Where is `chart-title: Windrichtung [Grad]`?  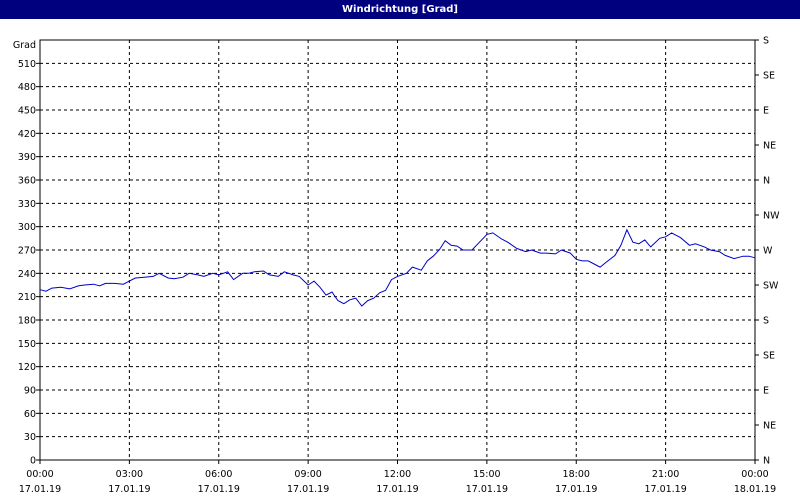 chart-title: Windrichtung [Grad] is located at coordinates (400, 9).